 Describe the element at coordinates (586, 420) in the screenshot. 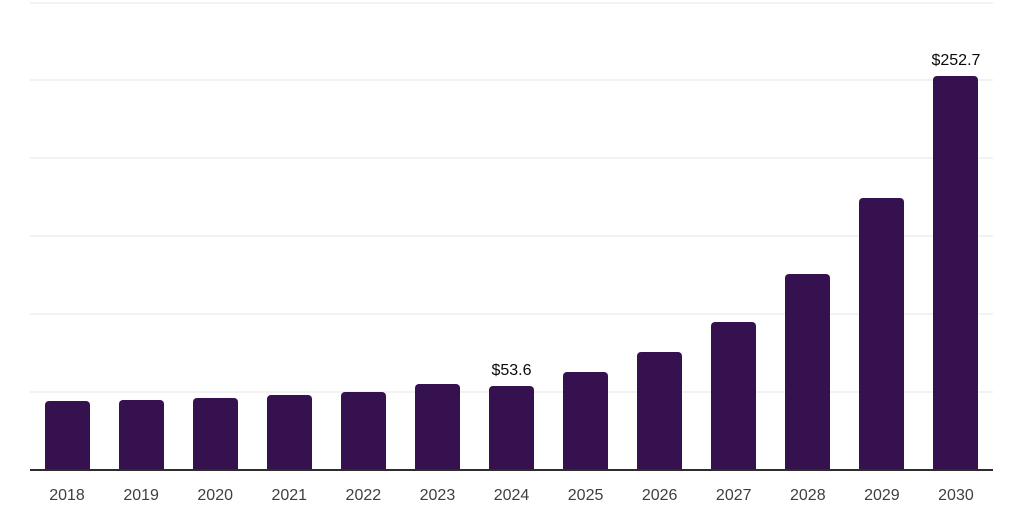

I see `bar-2025` at that location.